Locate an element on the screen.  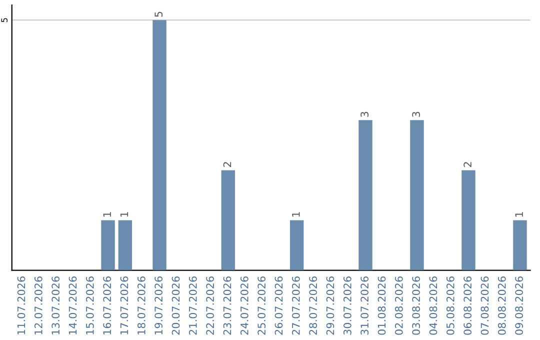
x-tick-label: 18.07.2026 is located at coordinates (141, 305).